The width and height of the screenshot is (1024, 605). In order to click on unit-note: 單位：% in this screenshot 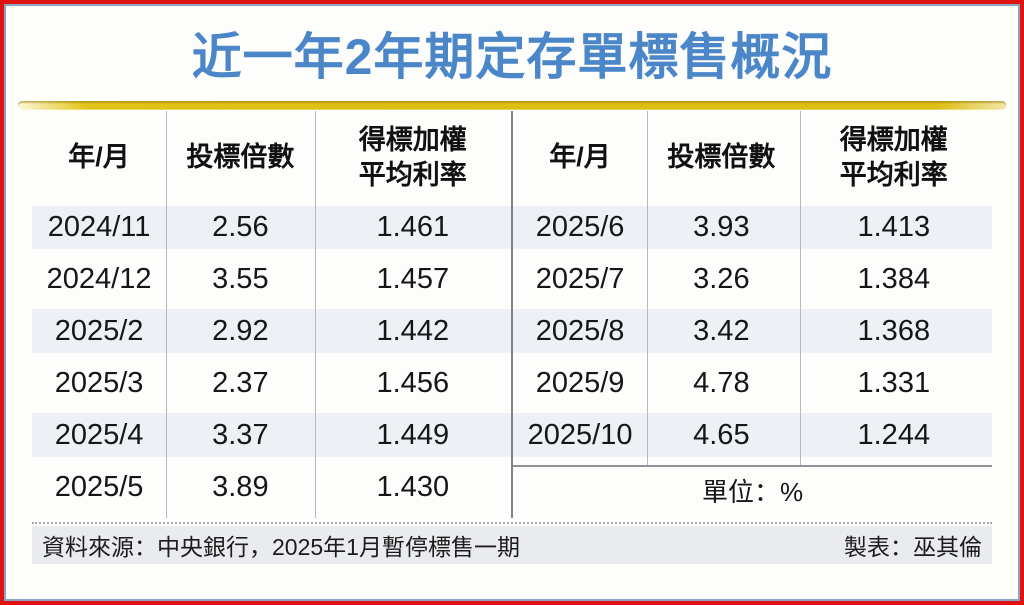, I will do `click(752, 492)`.